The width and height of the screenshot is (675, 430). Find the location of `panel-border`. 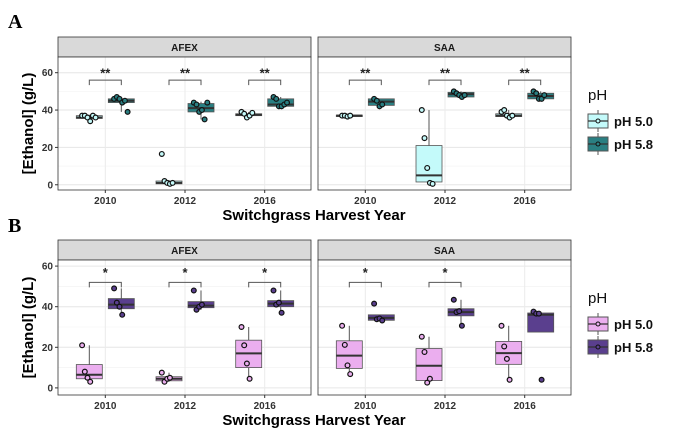

panel-border is located at coordinates (184, 123).